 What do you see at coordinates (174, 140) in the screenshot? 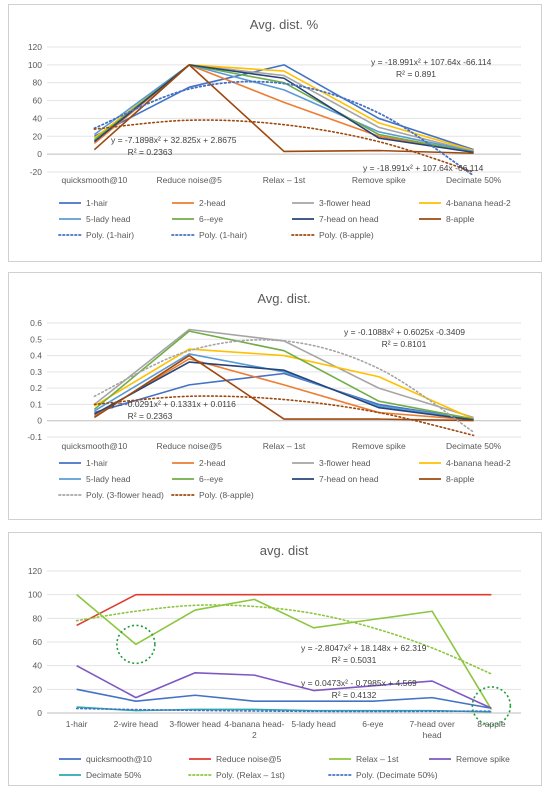
I see `equation-annotation: y = -7.1898x² + 32.825x + 2.8675` at bounding box center [174, 140].